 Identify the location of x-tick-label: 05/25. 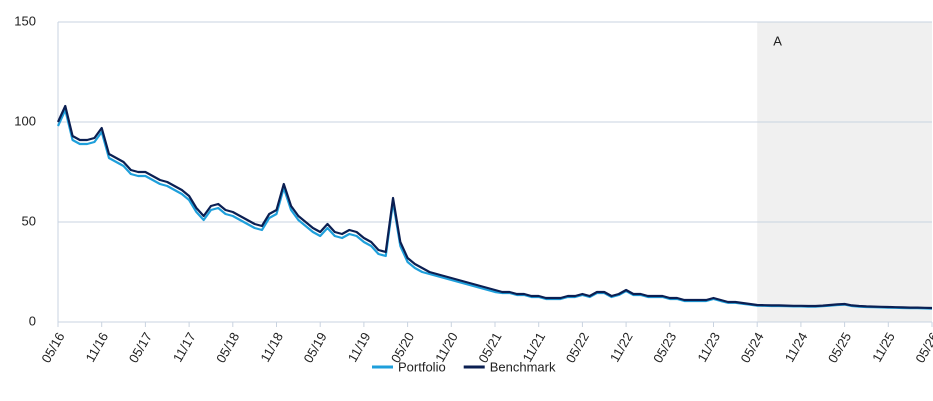
(839, 348).